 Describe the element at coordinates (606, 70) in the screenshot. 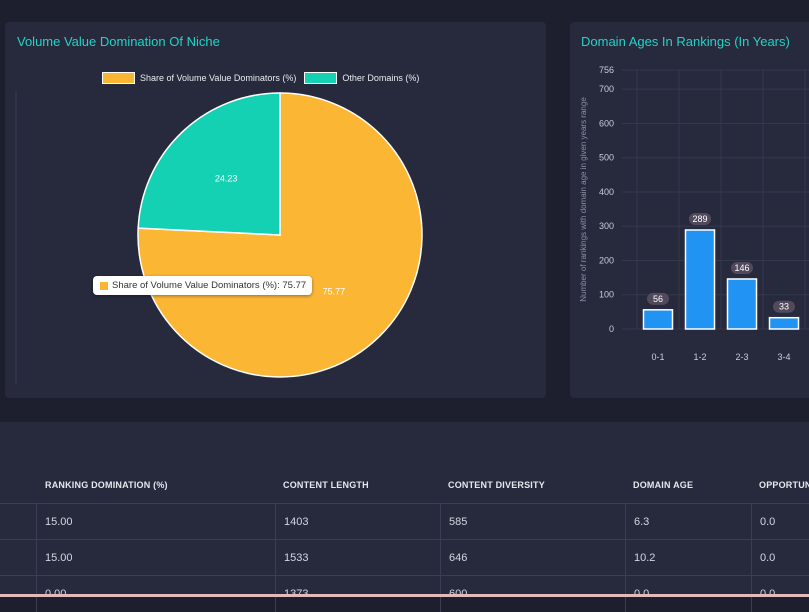

I see `y-tick-label: 756` at that location.